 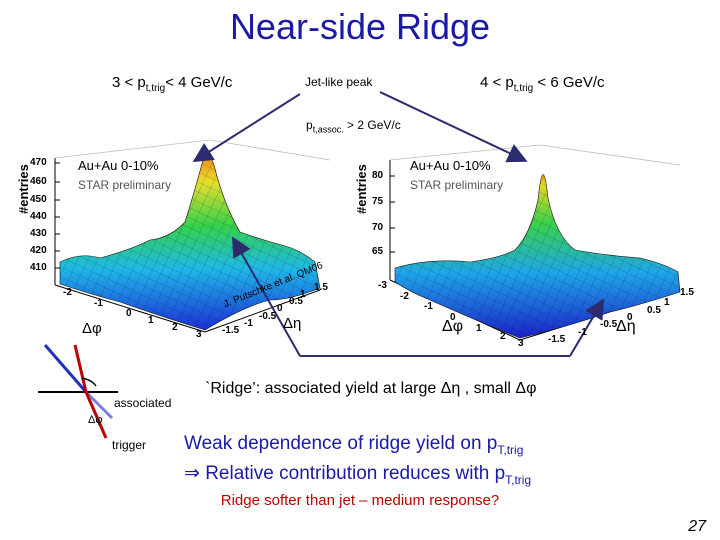 I want to click on left-z-tick: 450, so click(x=38, y=199).